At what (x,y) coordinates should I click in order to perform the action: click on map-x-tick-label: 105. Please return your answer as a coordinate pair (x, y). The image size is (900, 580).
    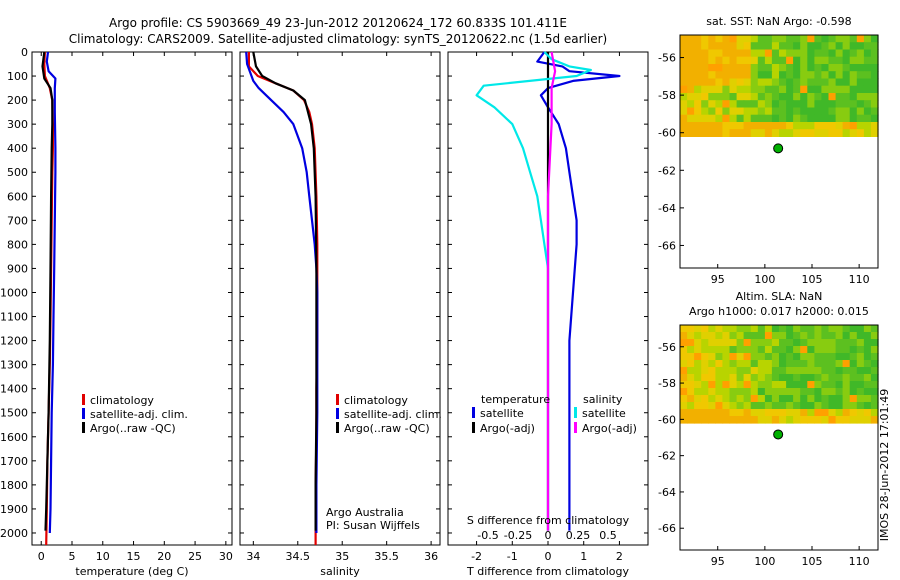
    Looking at the image, I should click on (812, 279).